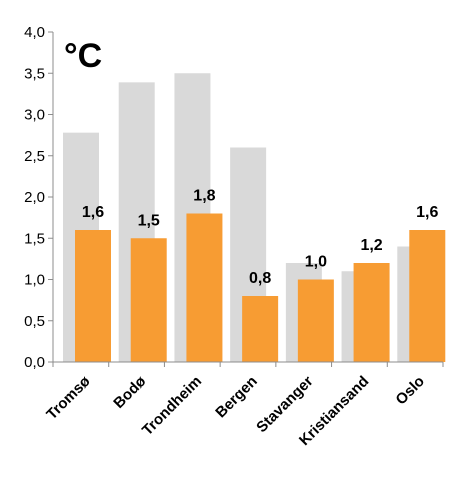  I want to click on data-label: 1,5, so click(149, 220).